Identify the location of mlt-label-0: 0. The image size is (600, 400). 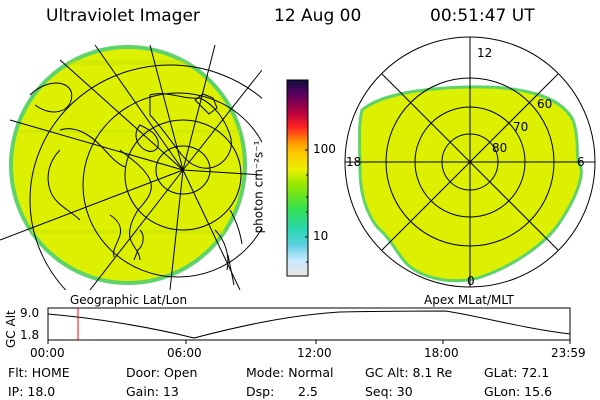
(471, 281).